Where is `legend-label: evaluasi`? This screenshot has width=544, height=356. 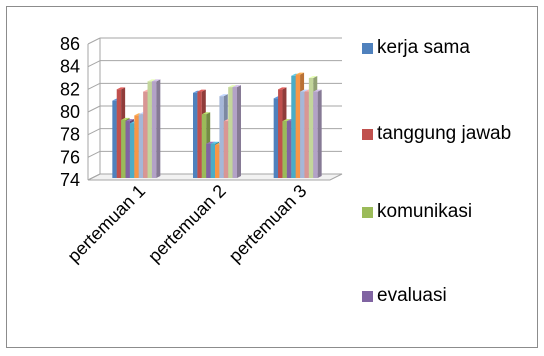
legend-label: evaluasi is located at coordinates (412, 295).